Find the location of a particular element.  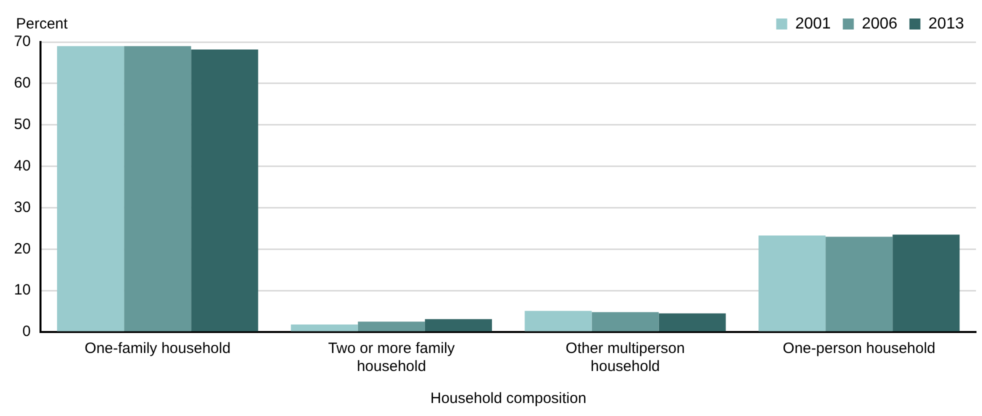

legend-label: 2013 is located at coordinates (946, 23).